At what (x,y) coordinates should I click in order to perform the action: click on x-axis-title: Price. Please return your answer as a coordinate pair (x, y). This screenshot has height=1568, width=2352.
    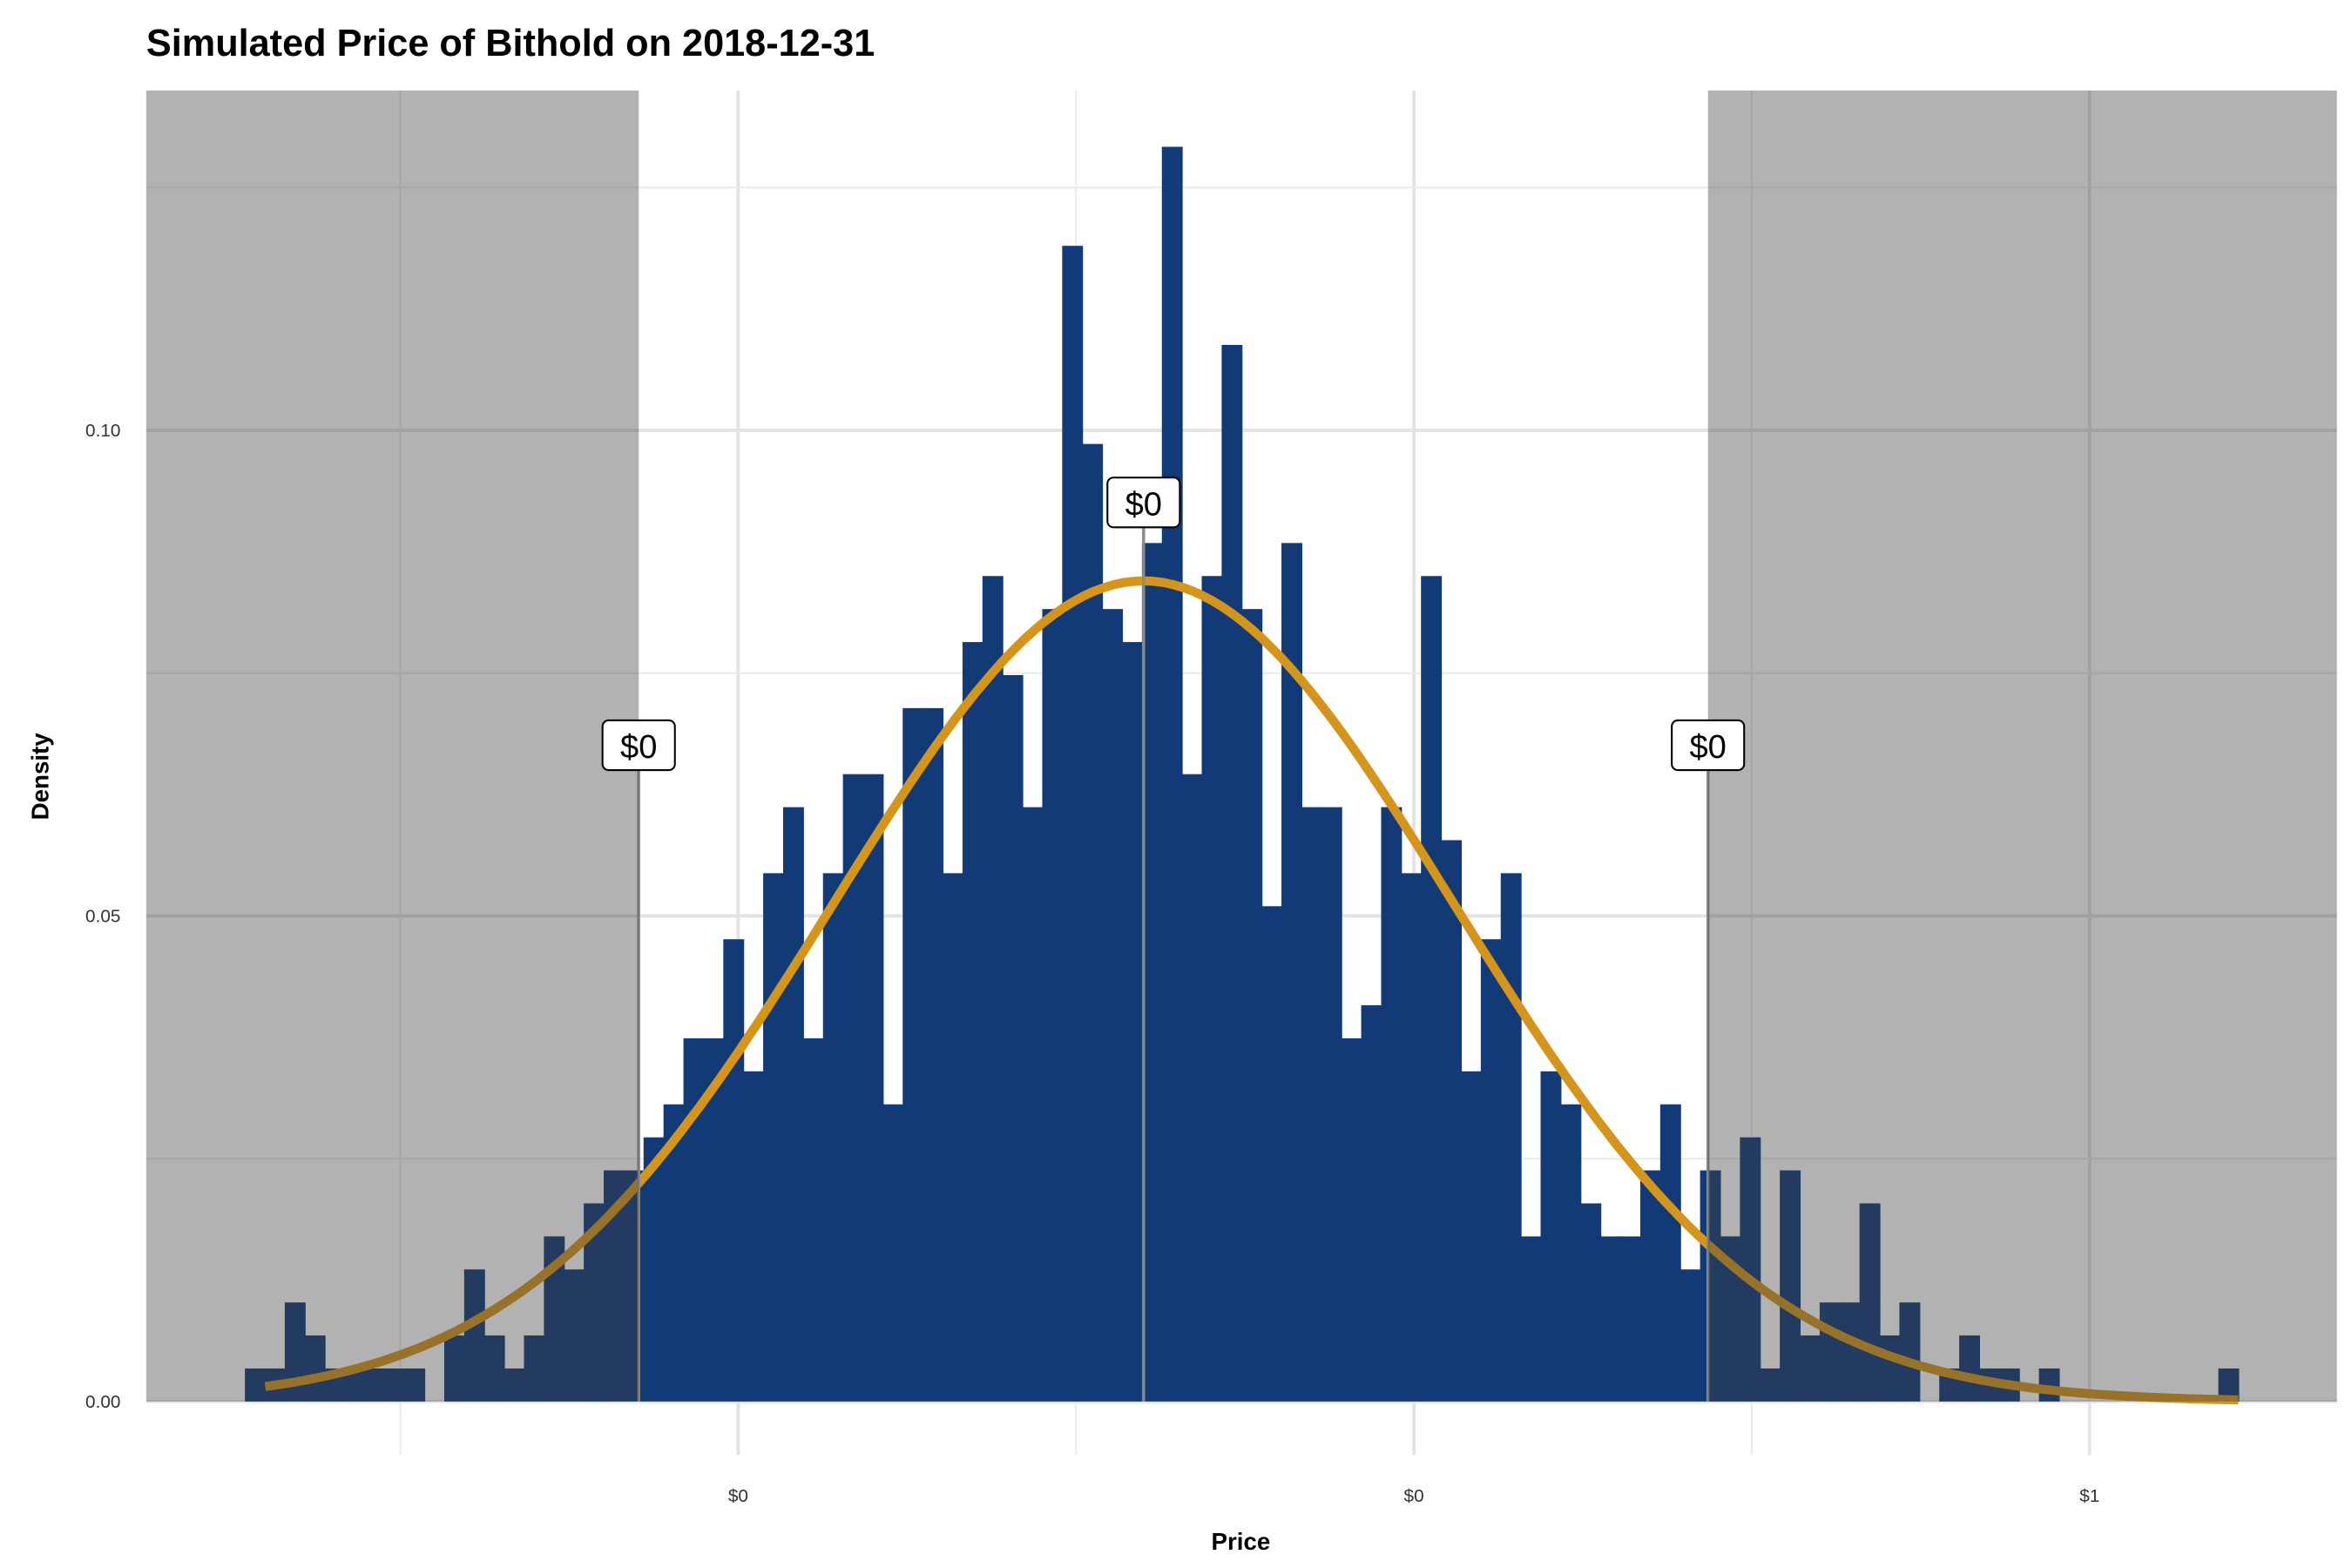
    Looking at the image, I should click on (1241, 1541).